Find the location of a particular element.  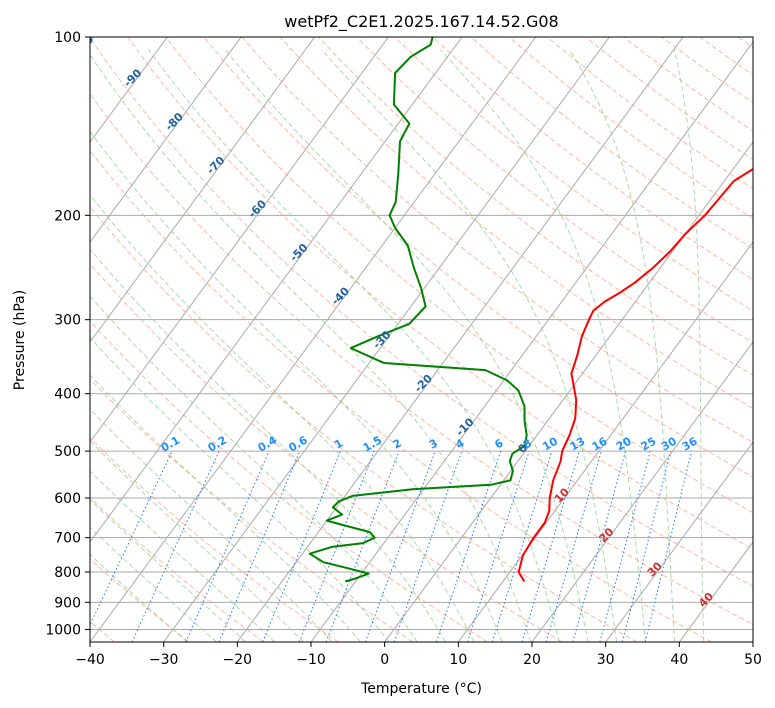

x-tick-label: −40 is located at coordinates (90, 660).